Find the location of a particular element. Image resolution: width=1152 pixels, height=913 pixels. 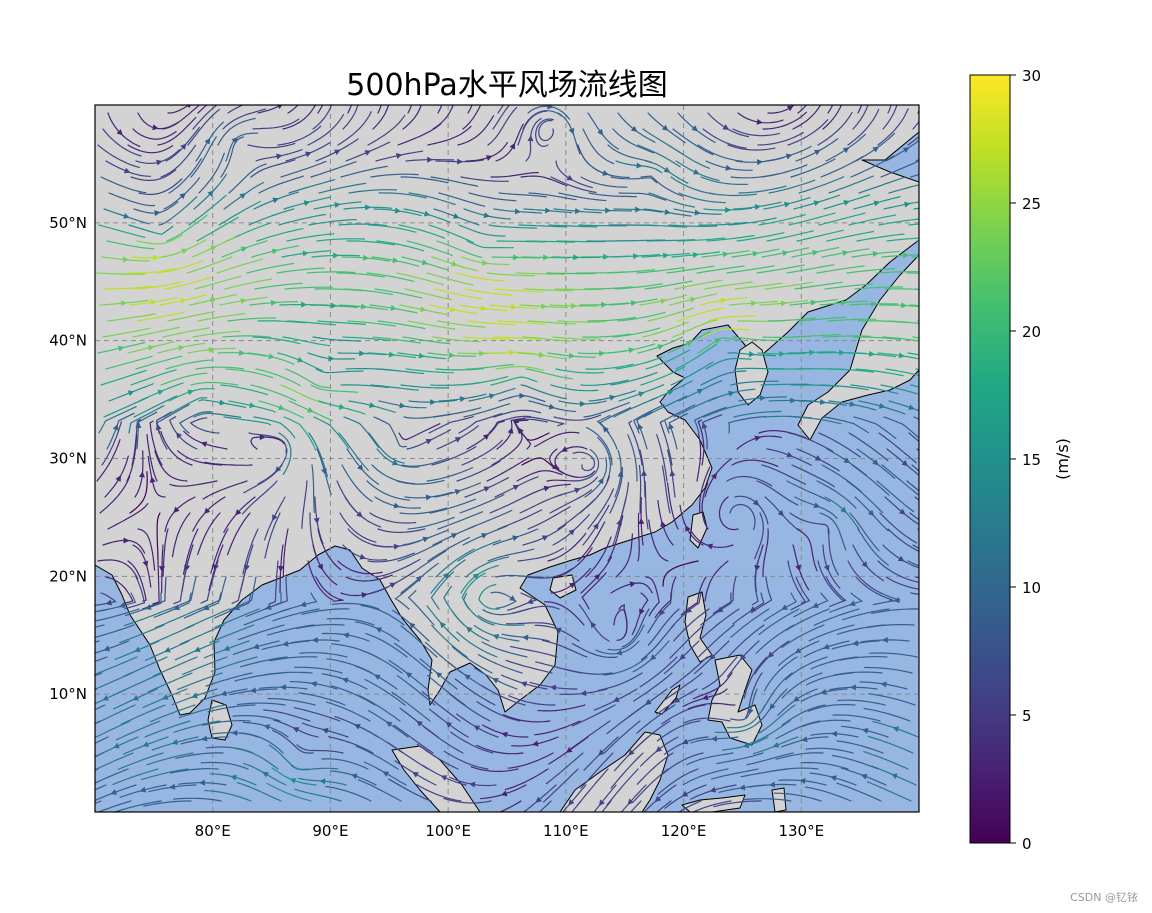

x-tick-label: 130°E is located at coordinates (801, 831).